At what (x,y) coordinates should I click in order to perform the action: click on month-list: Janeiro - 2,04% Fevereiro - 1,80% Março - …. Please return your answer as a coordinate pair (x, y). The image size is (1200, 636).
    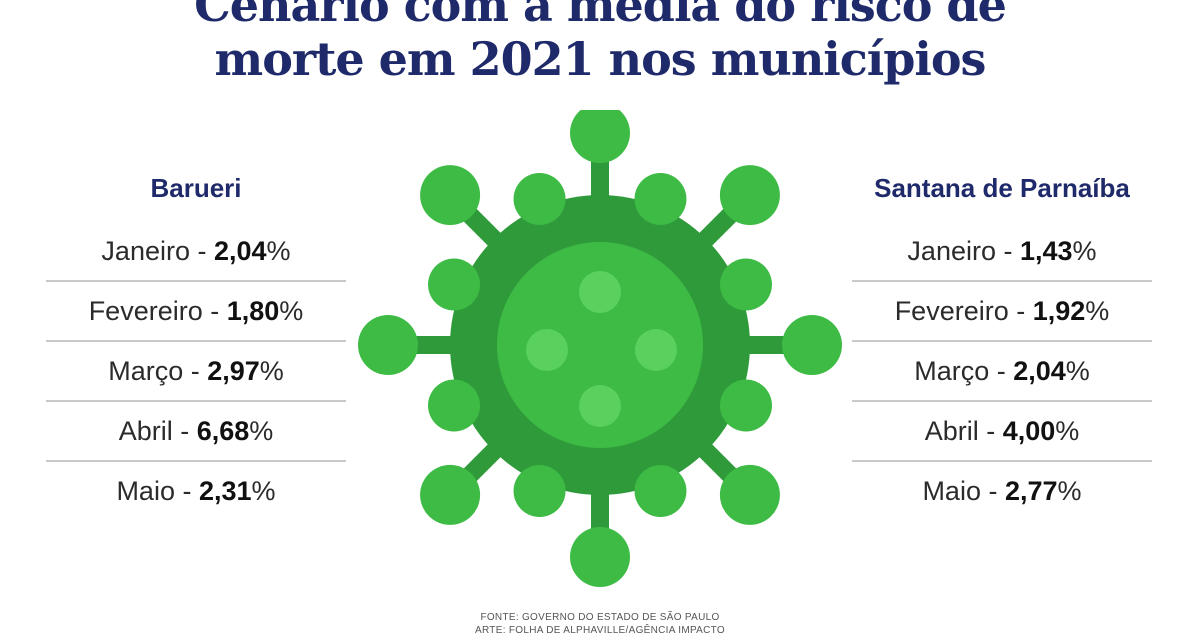
    Looking at the image, I should click on (196, 371).